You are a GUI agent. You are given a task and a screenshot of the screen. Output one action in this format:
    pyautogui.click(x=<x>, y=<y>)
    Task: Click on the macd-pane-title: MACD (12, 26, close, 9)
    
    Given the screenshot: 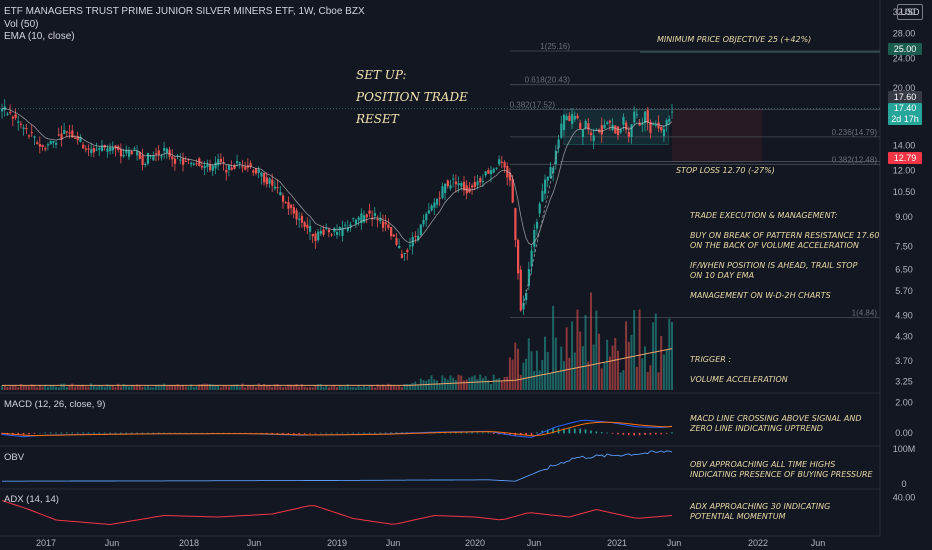 What is the action you would take?
    pyautogui.click(x=55, y=404)
    